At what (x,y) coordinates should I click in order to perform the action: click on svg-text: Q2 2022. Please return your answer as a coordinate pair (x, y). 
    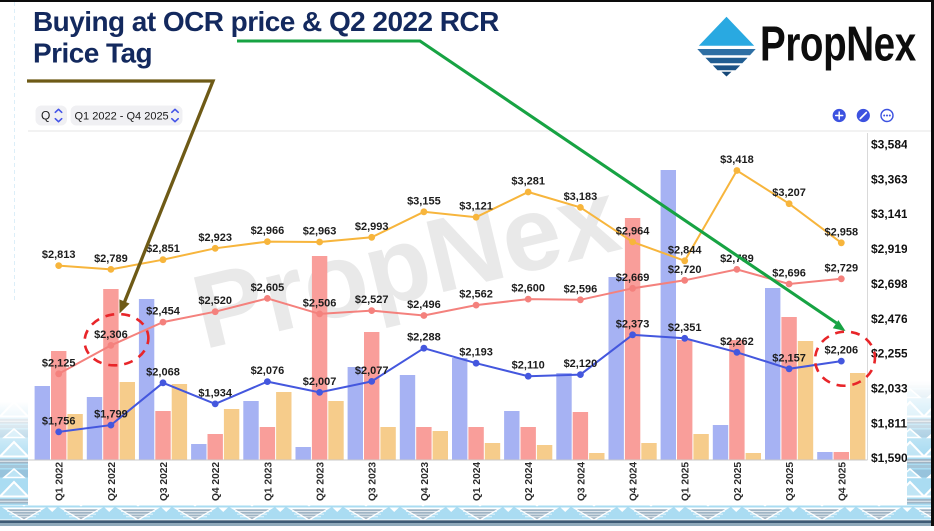
    Looking at the image, I should click on (112, 481).